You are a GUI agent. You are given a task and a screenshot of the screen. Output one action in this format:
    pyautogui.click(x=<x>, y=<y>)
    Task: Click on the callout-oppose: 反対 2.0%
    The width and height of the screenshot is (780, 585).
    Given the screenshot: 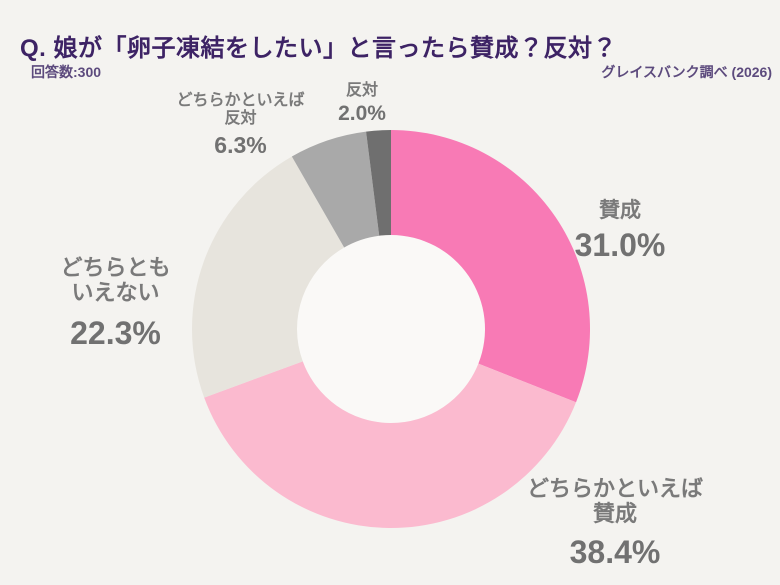 What is the action you would take?
    pyautogui.click(x=362, y=104)
    